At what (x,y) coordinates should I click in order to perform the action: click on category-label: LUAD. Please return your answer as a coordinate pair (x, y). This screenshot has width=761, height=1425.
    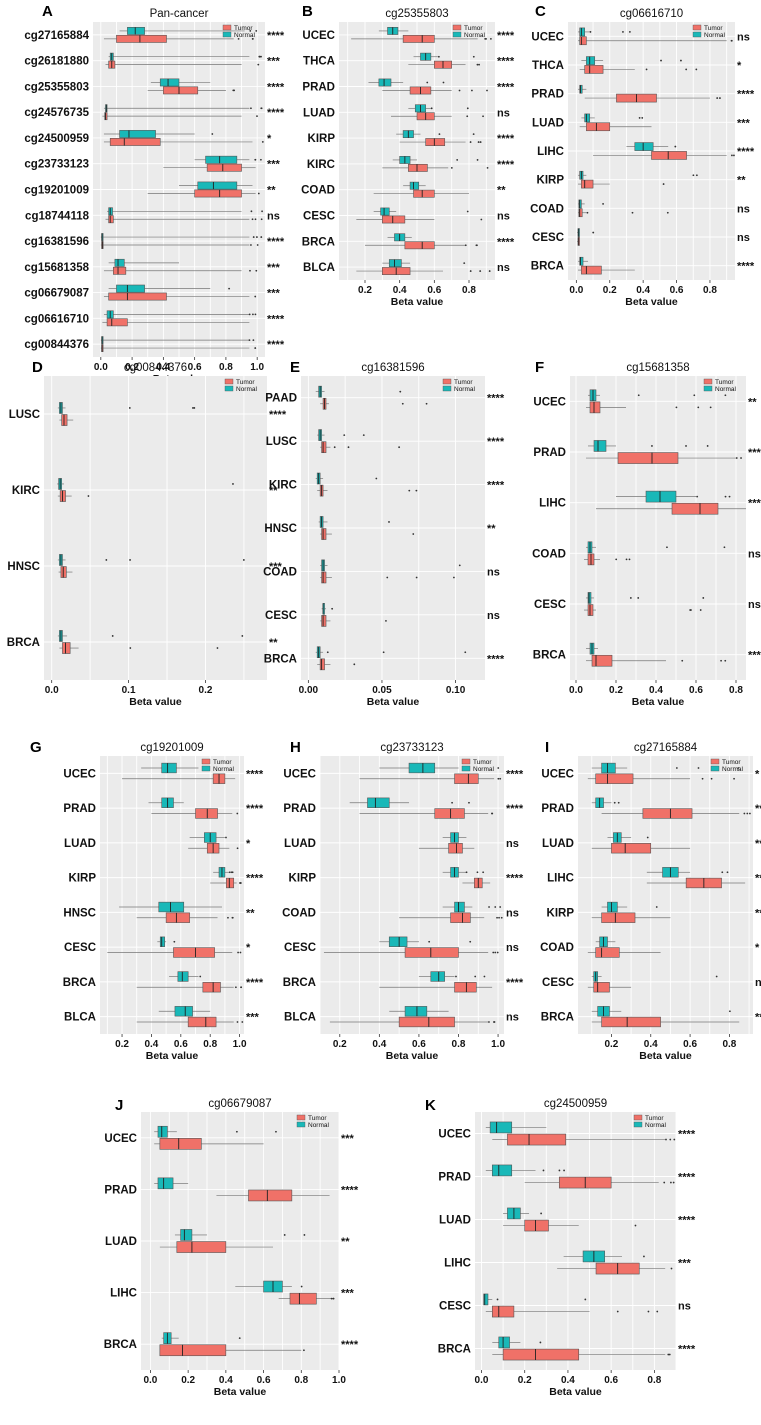
    Looking at the image, I should click on (300, 844).